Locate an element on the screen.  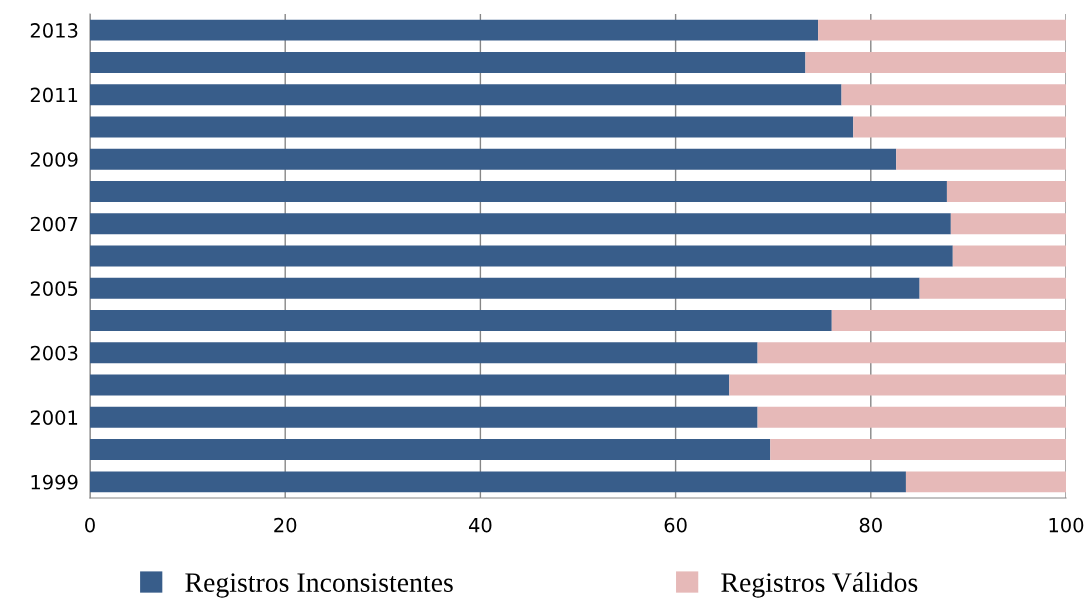
y-tick-label: 2003 is located at coordinates (54, 353).